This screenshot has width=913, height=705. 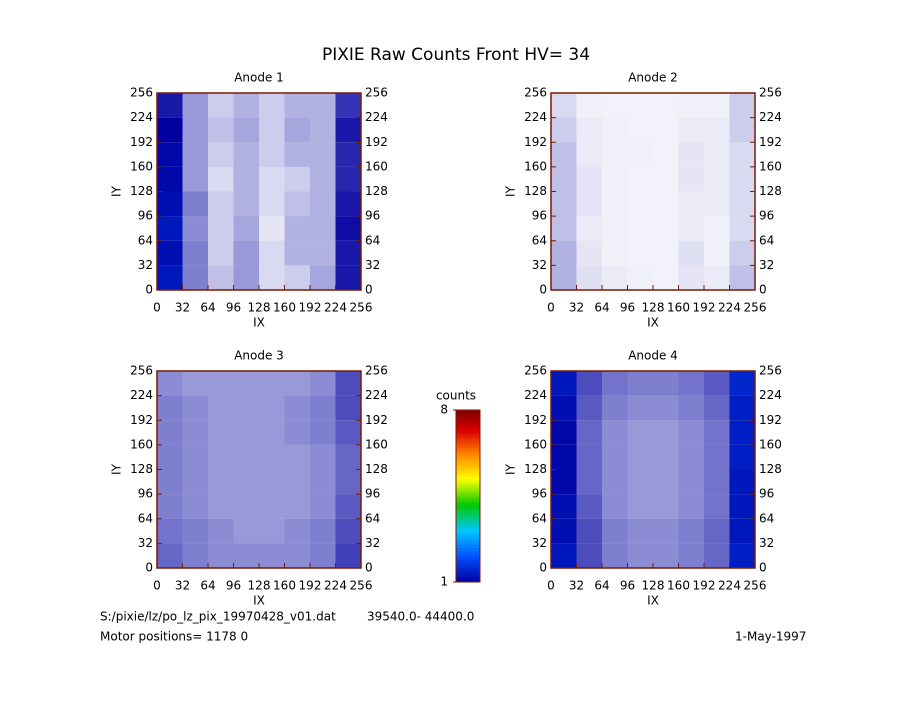 I want to click on y-tick-label: 96, so click(x=145, y=494).